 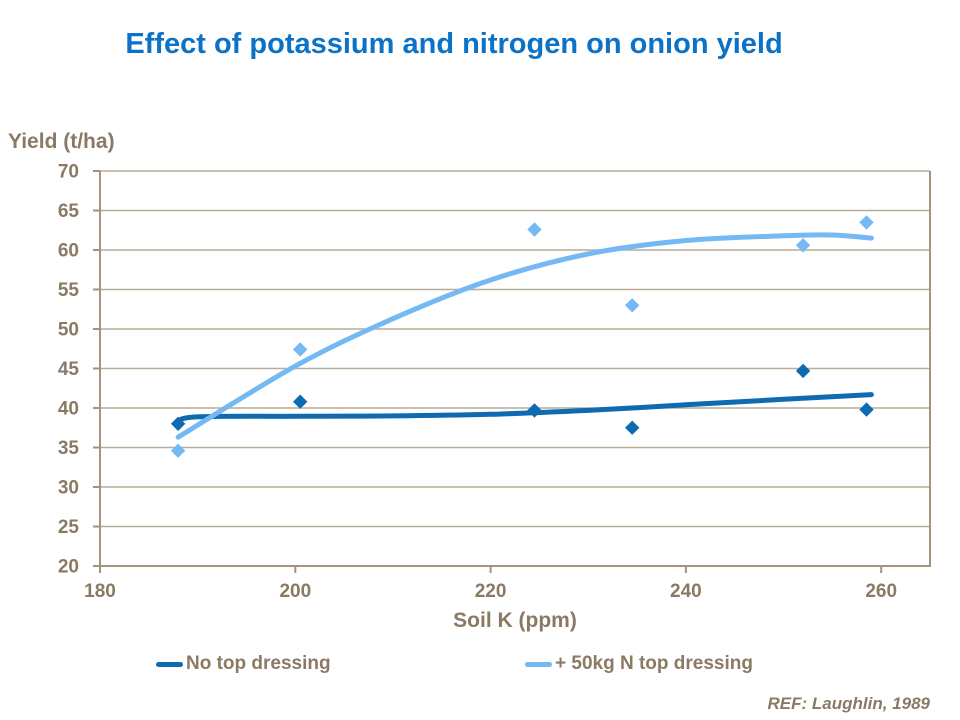 What do you see at coordinates (881, 591) in the screenshot?
I see `x-tick-label: 260` at bounding box center [881, 591].